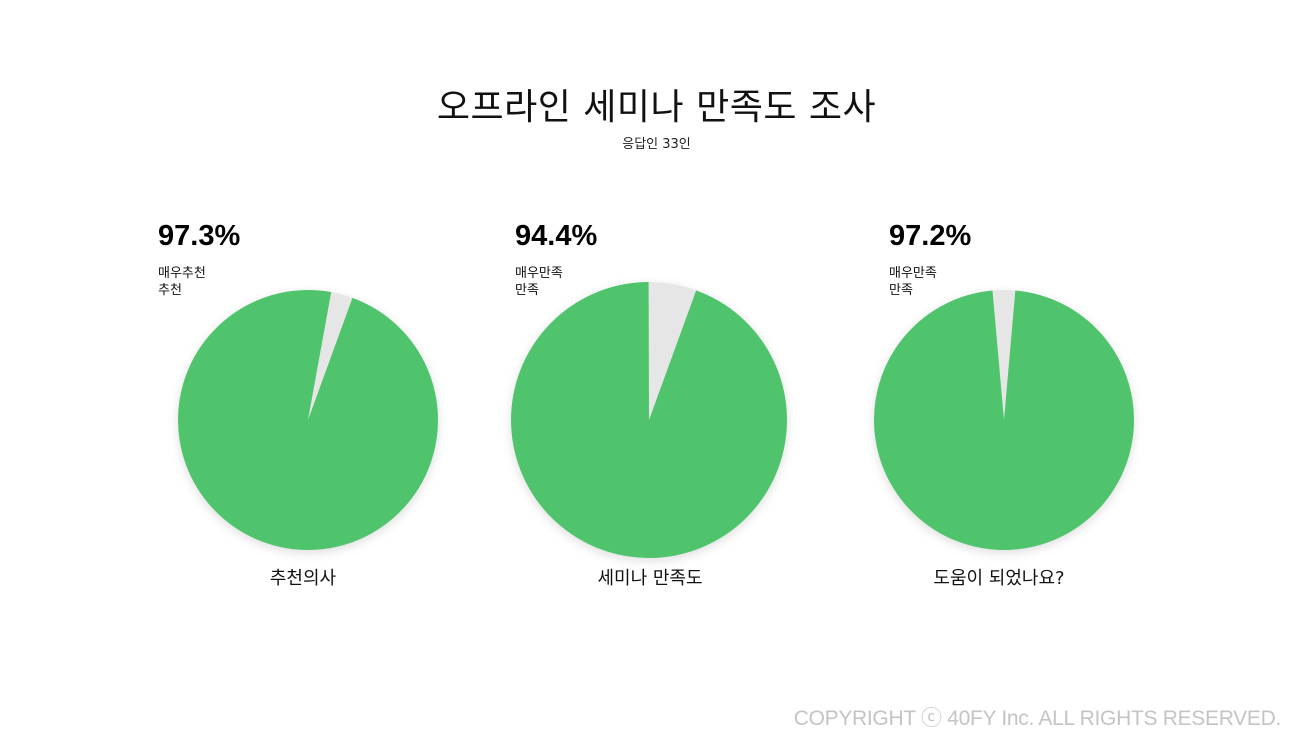 This screenshot has height=752, width=1313. I want to click on pie-chart-recommend, so click(308, 420).